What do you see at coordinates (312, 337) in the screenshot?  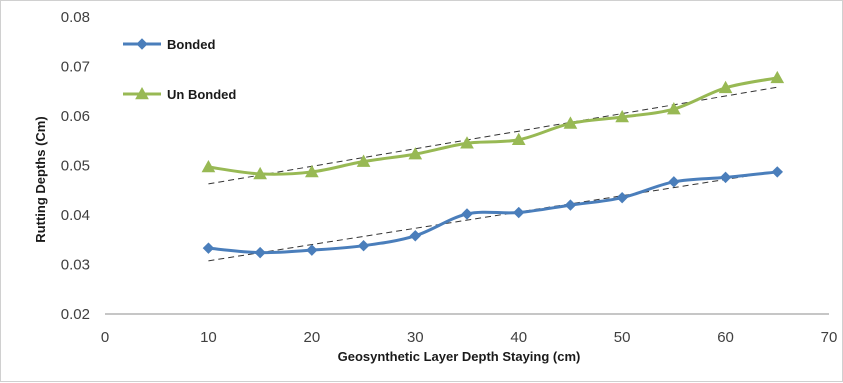 I see `x-tick-label: 20` at bounding box center [312, 337].